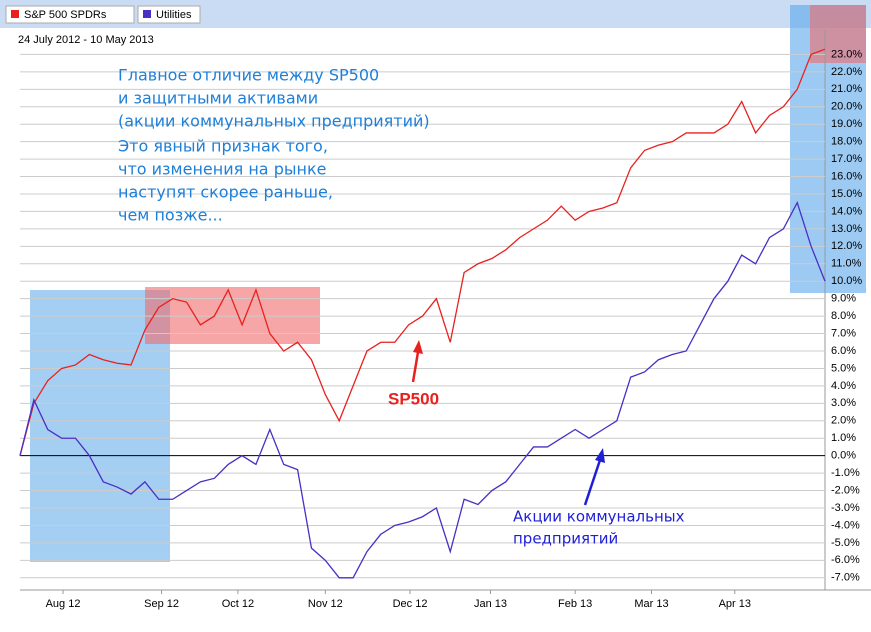  I want to click on y-tick-label: -5.0%, so click(845, 543).